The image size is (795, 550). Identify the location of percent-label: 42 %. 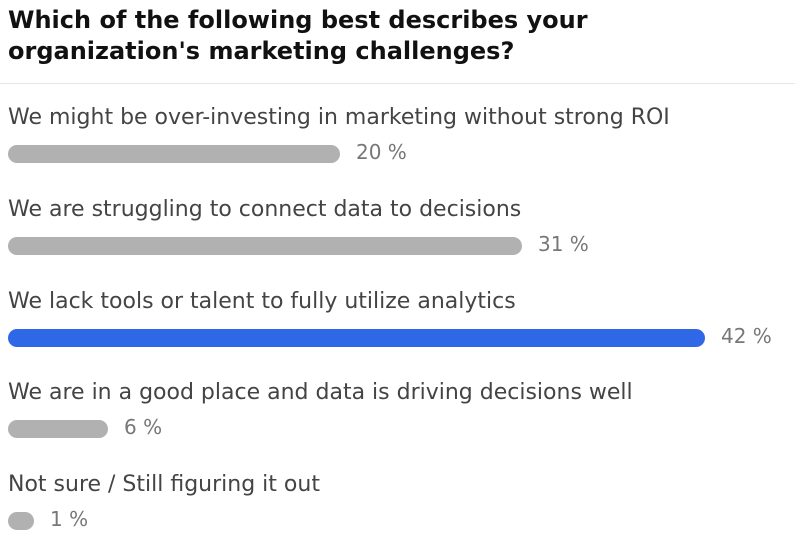
(746, 336).